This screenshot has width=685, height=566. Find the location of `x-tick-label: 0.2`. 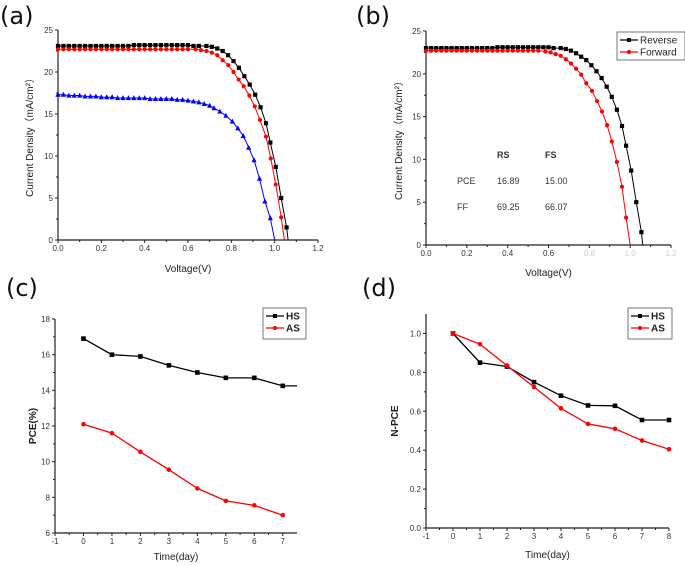

x-tick-label: 0.2 is located at coordinates (467, 253).